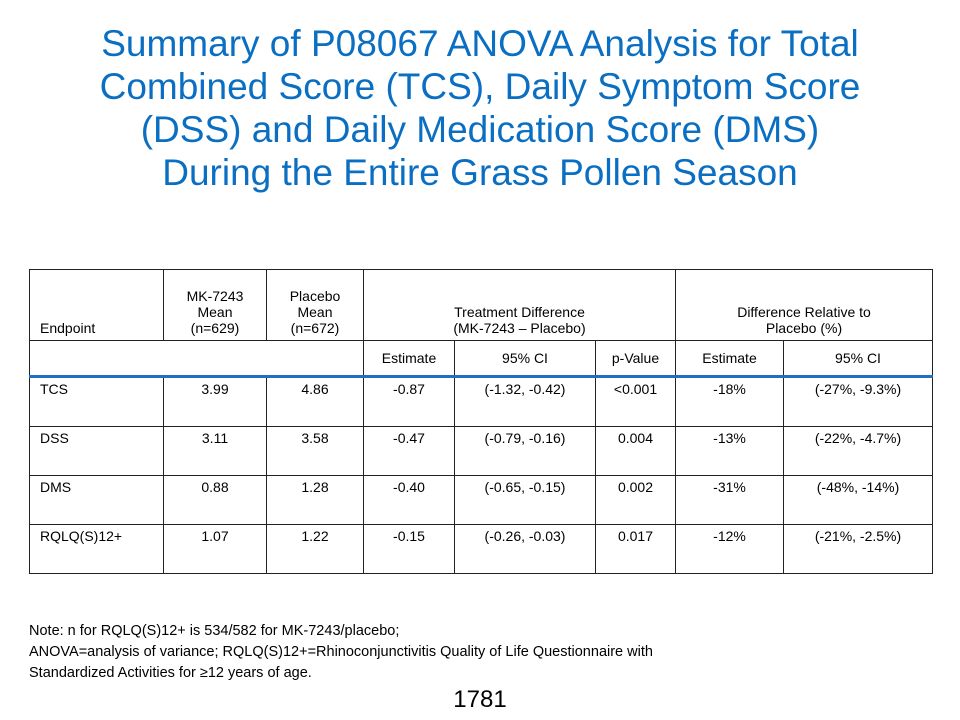 Image resolution: width=960 pixels, height=720 pixels. Describe the element at coordinates (635, 358) in the screenshot. I see `subheader-p-value: p-Value` at that location.